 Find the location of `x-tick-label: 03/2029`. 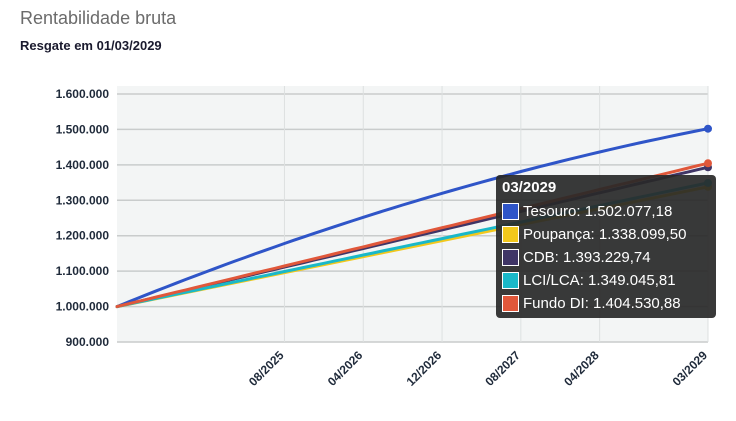

x-tick-label: 03/2029 is located at coordinates (690, 368).